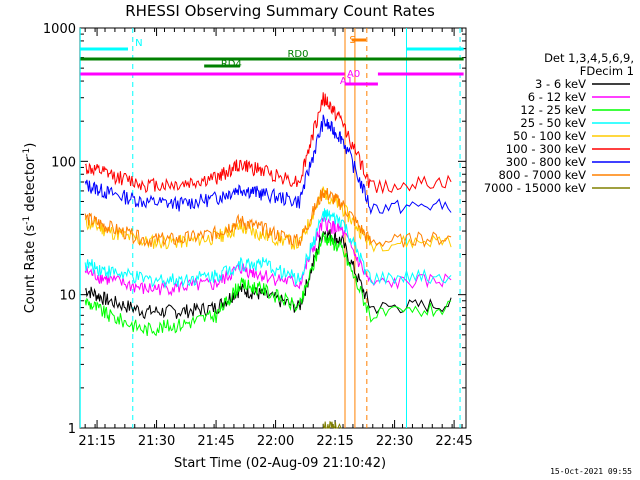  What do you see at coordinates (453, 441) in the screenshot?
I see `x-tick-label: 22:45` at bounding box center [453, 441].